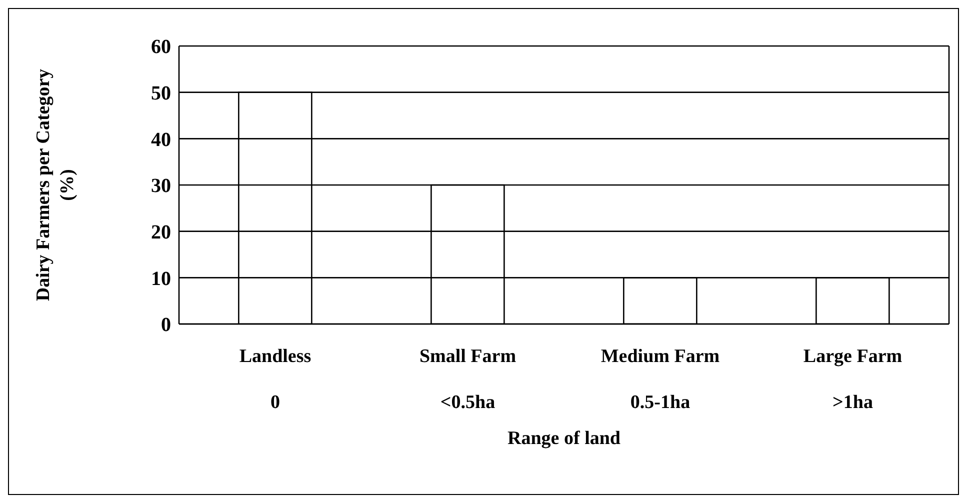  I want to click on y-tick-label: 20, so click(161, 232).